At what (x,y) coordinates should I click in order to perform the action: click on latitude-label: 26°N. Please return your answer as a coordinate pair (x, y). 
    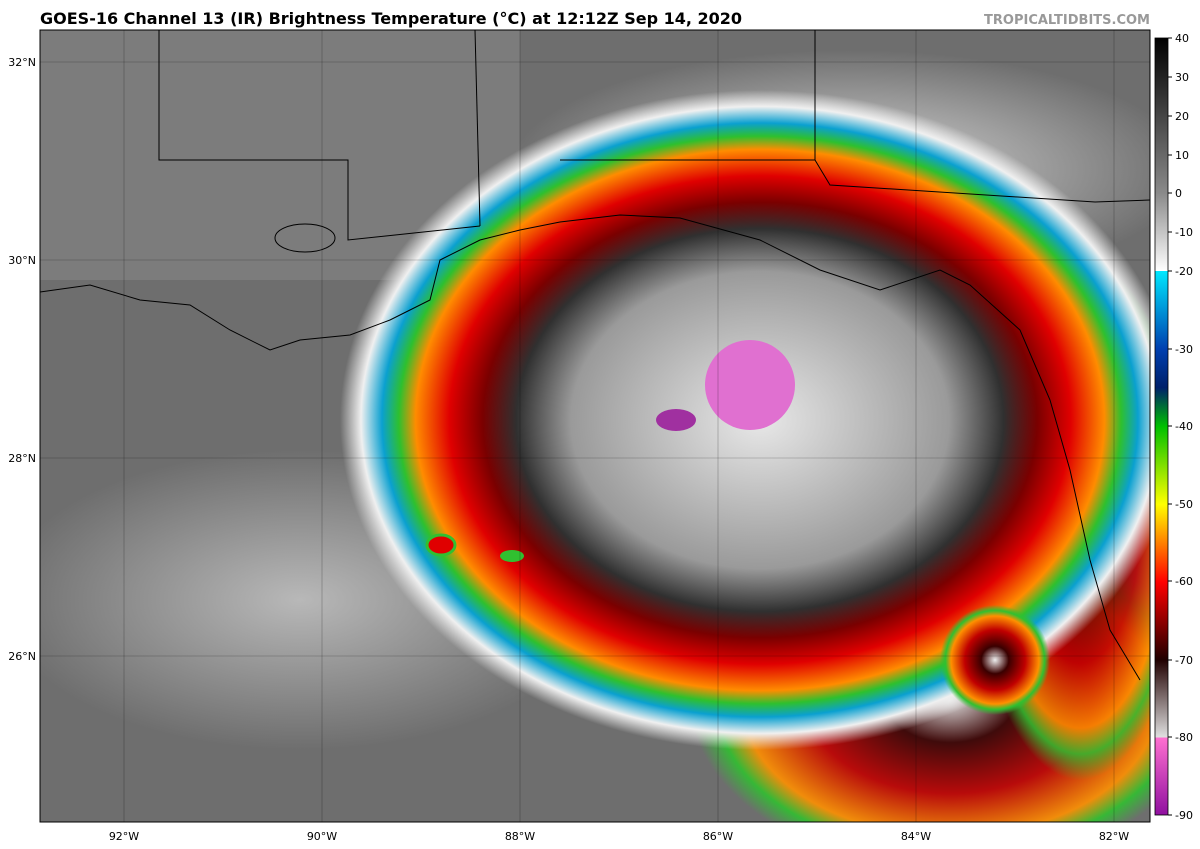
    Looking at the image, I should click on (22, 656).